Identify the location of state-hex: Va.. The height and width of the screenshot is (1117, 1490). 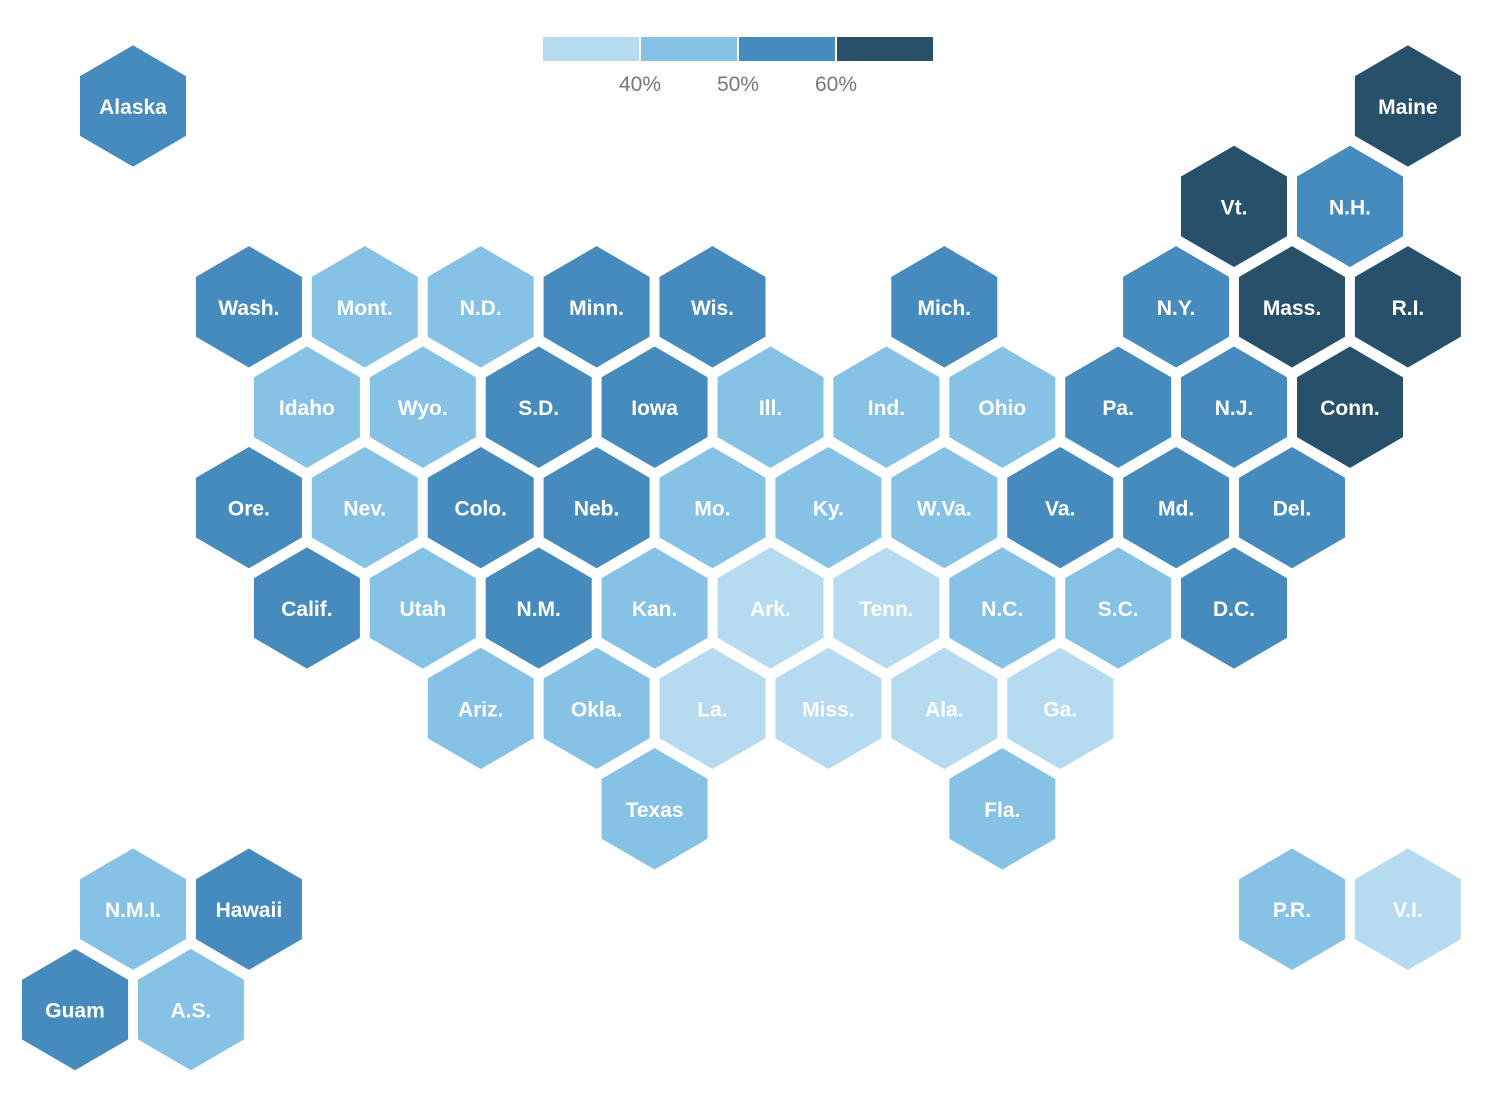
(1060, 507).